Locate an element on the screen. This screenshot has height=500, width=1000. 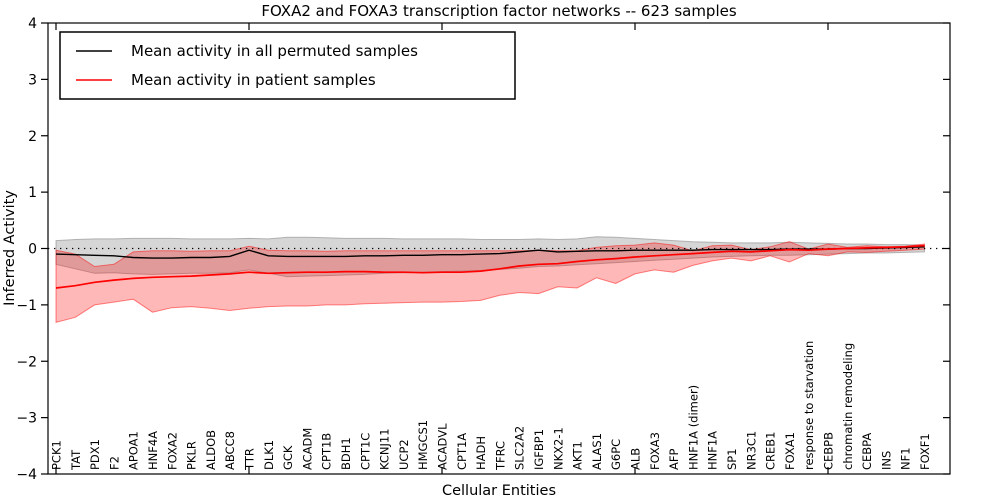
y-tick-label: −2 is located at coordinates (26, 362).